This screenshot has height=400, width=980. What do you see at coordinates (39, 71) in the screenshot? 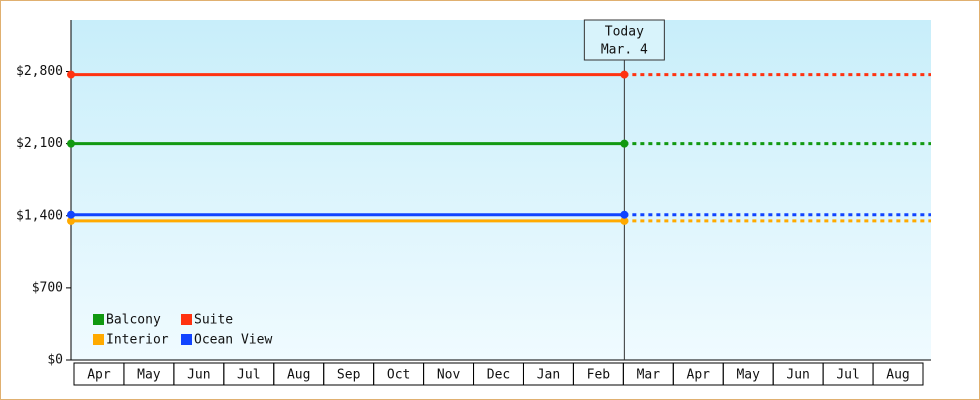
I see `y-tick-label: $2,800` at bounding box center [39, 71].